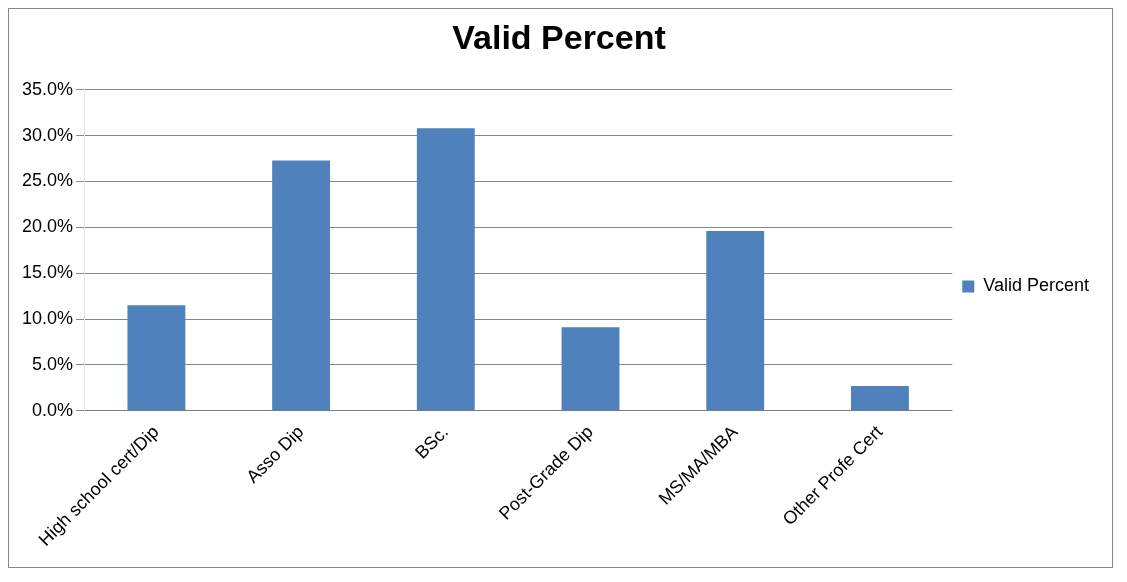 The height and width of the screenshot is (582, 1127). Describe the element at coordinates (47, 180) in the screenshot. I see `y-tick-label: 25.0%` at that location.